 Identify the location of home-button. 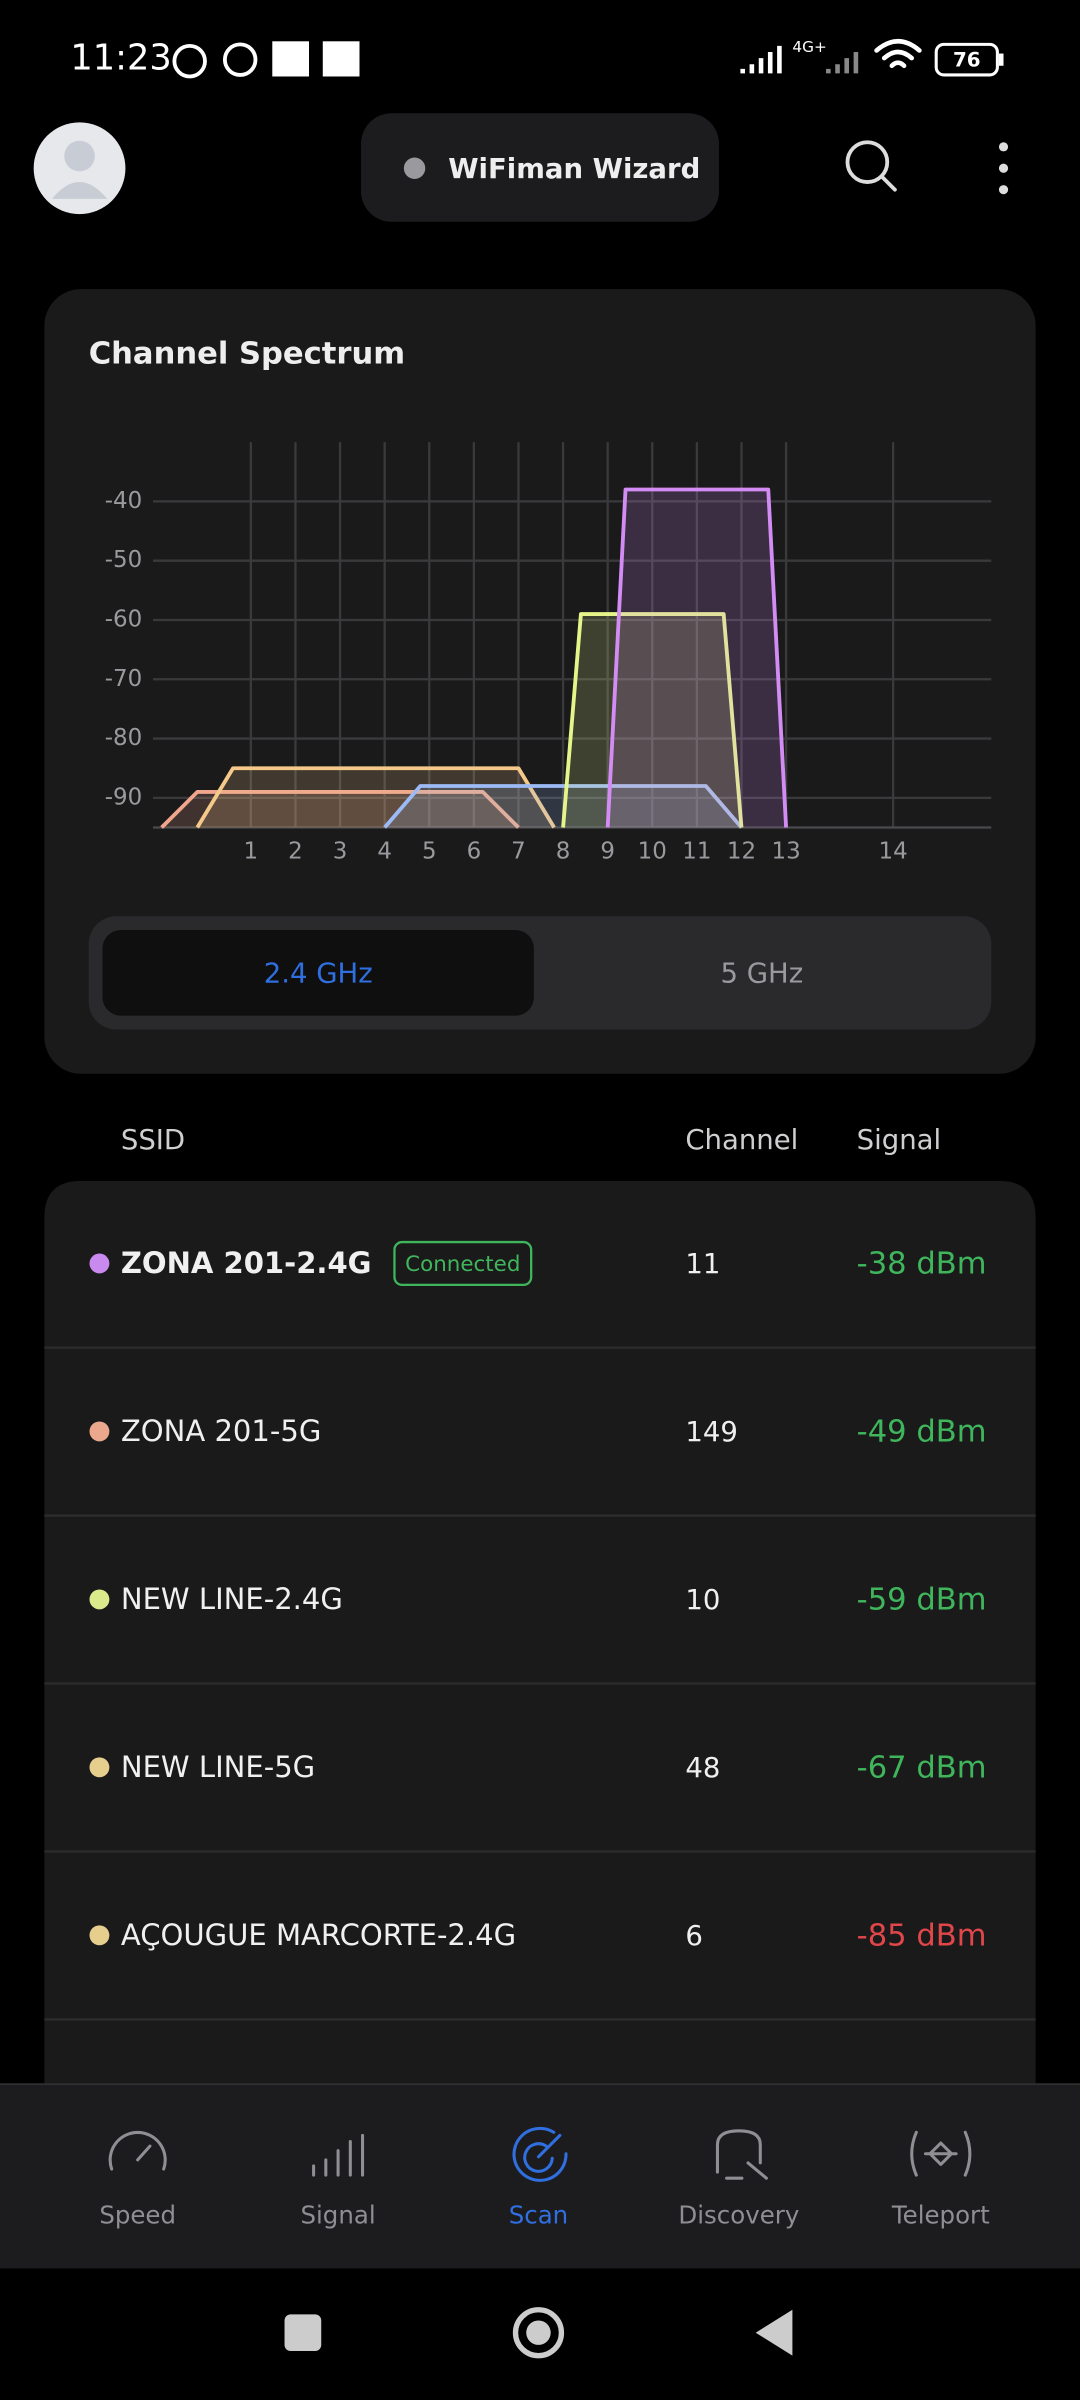
(538, 2333).